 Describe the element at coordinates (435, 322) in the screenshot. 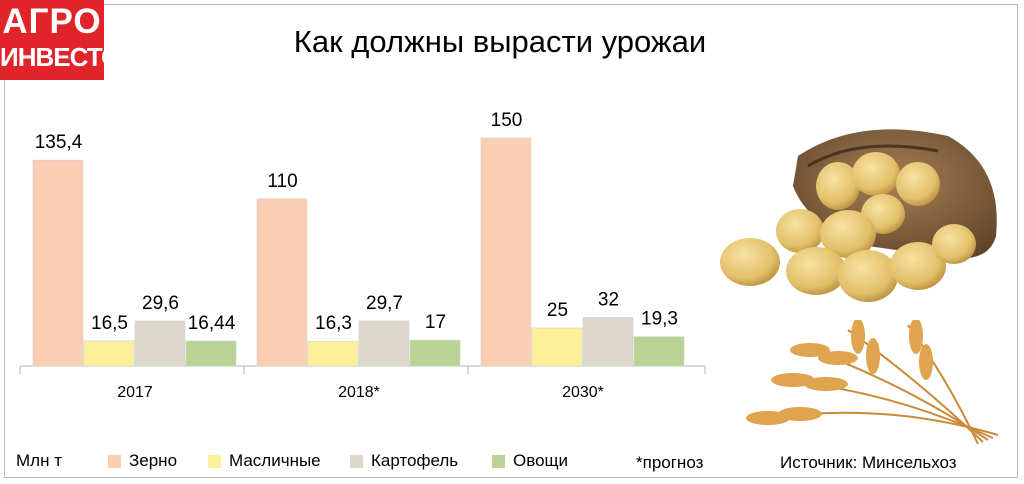

I see `data-label-vegetables-1: 17` at that location.